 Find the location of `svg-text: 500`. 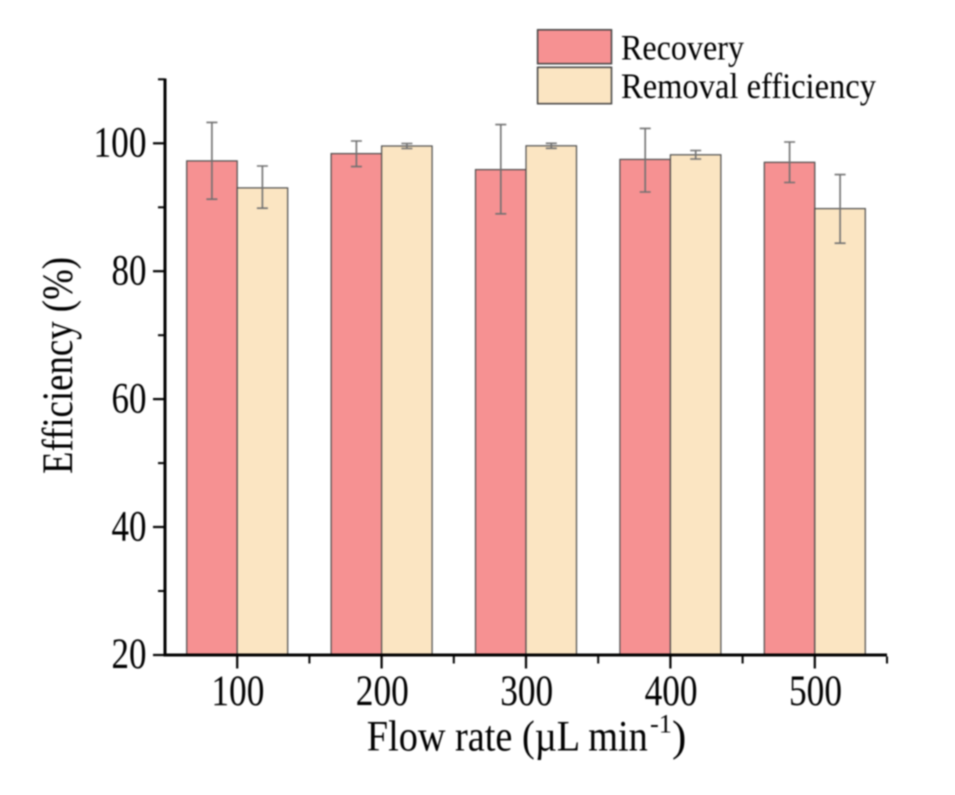

svg-text: 500 is located at coordinates (815, 691).